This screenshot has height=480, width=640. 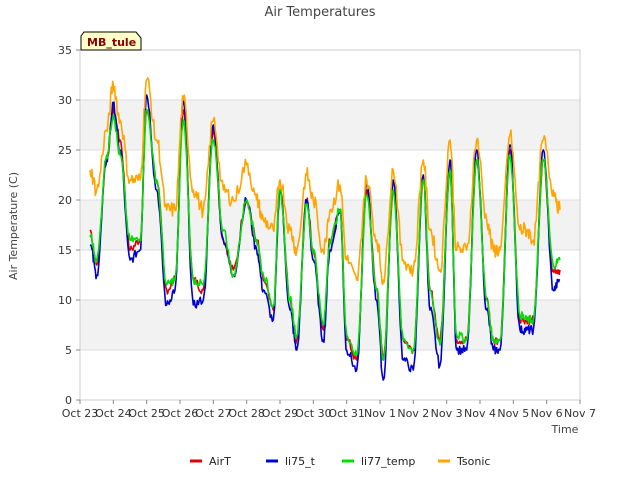 I want to click on station-label-box: MB_tule, so click(x=111, y=41).